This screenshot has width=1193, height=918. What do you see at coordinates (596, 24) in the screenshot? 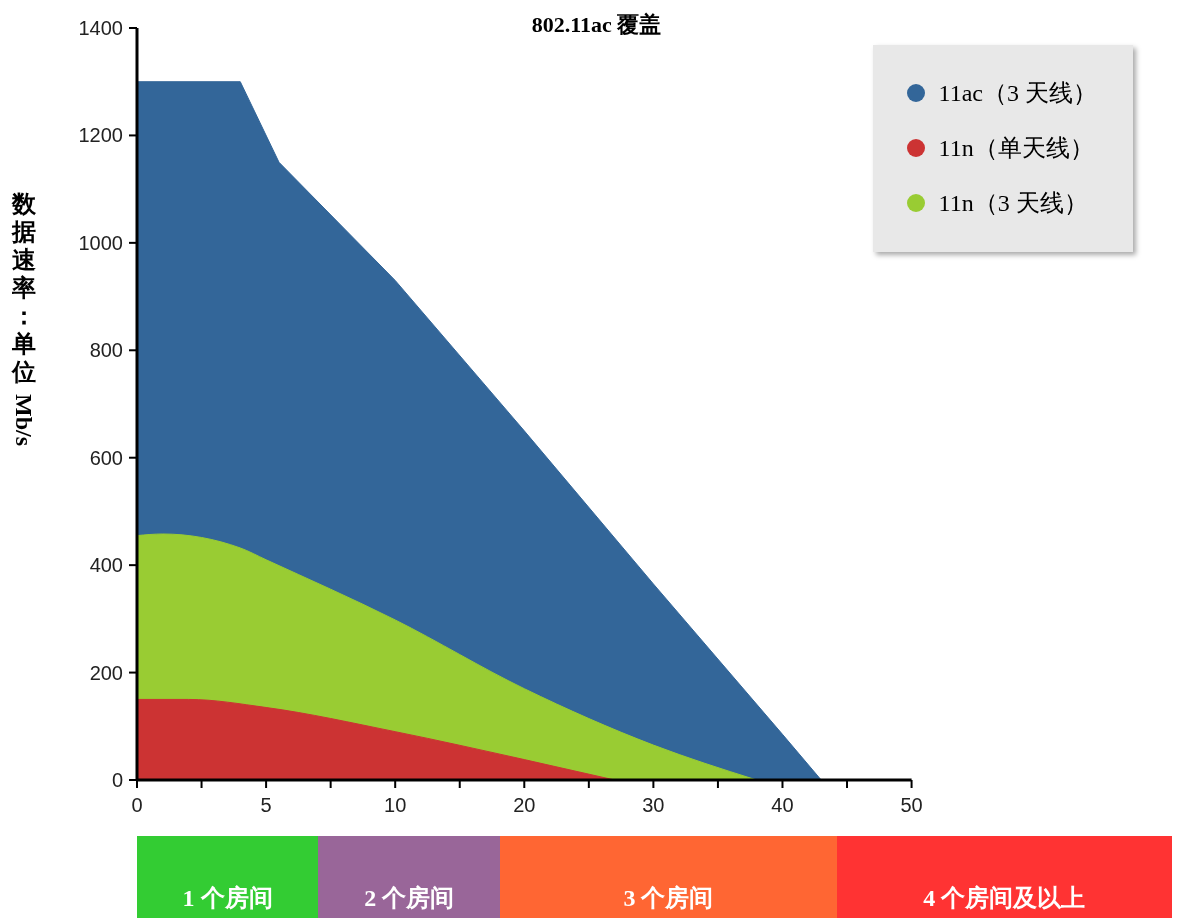
I see `chart-title: 802.11ac 覆盖` at bounding box center [596, 24].